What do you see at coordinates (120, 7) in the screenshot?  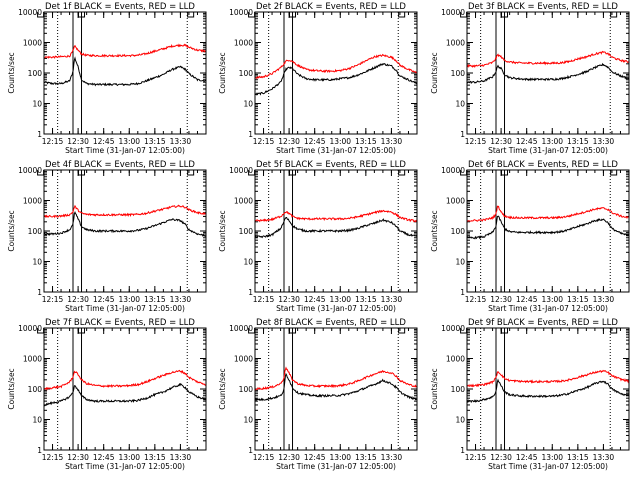 I see `panel-title: Det 1f BLACK = Events, RED = LLD` at bounding box center [120, 7].